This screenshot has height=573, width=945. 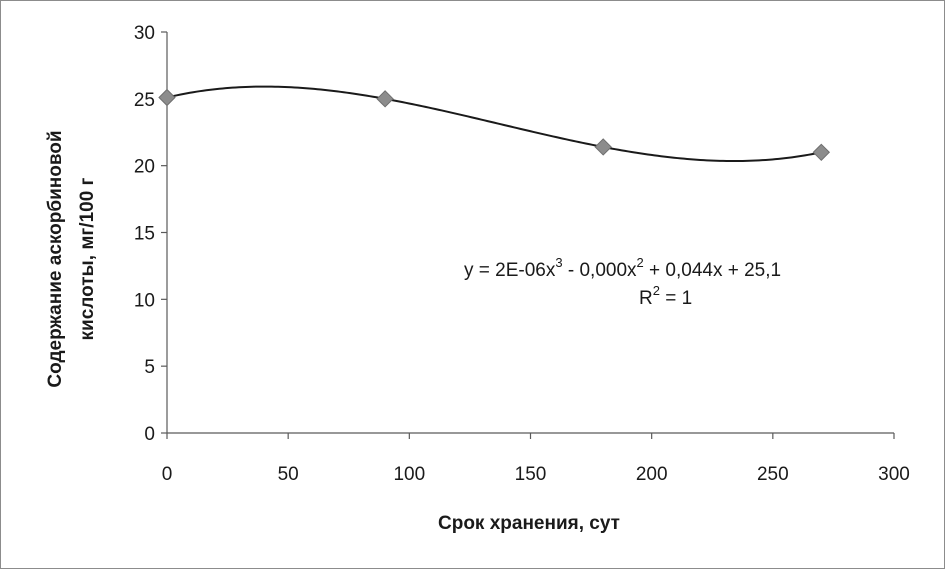 I want to click on y-tick-label: 0, so click(x=149, y=434).